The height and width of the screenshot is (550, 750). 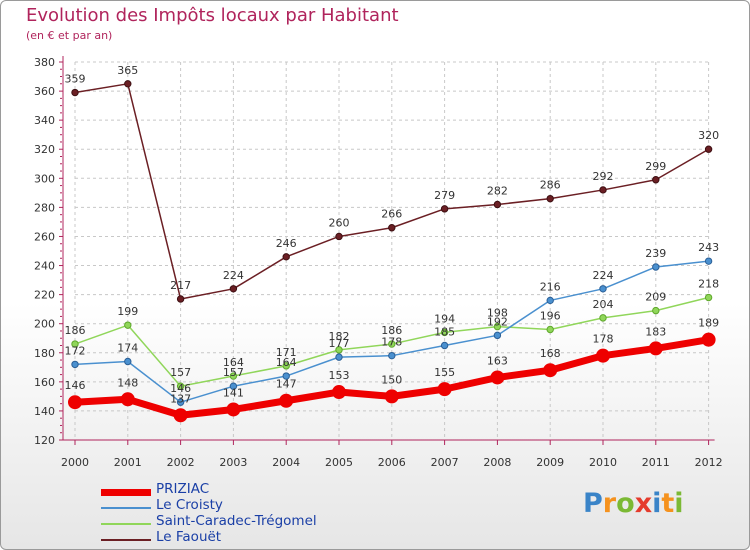 I want to click on data-label-priziac: 163, so click(x=497, y=360).